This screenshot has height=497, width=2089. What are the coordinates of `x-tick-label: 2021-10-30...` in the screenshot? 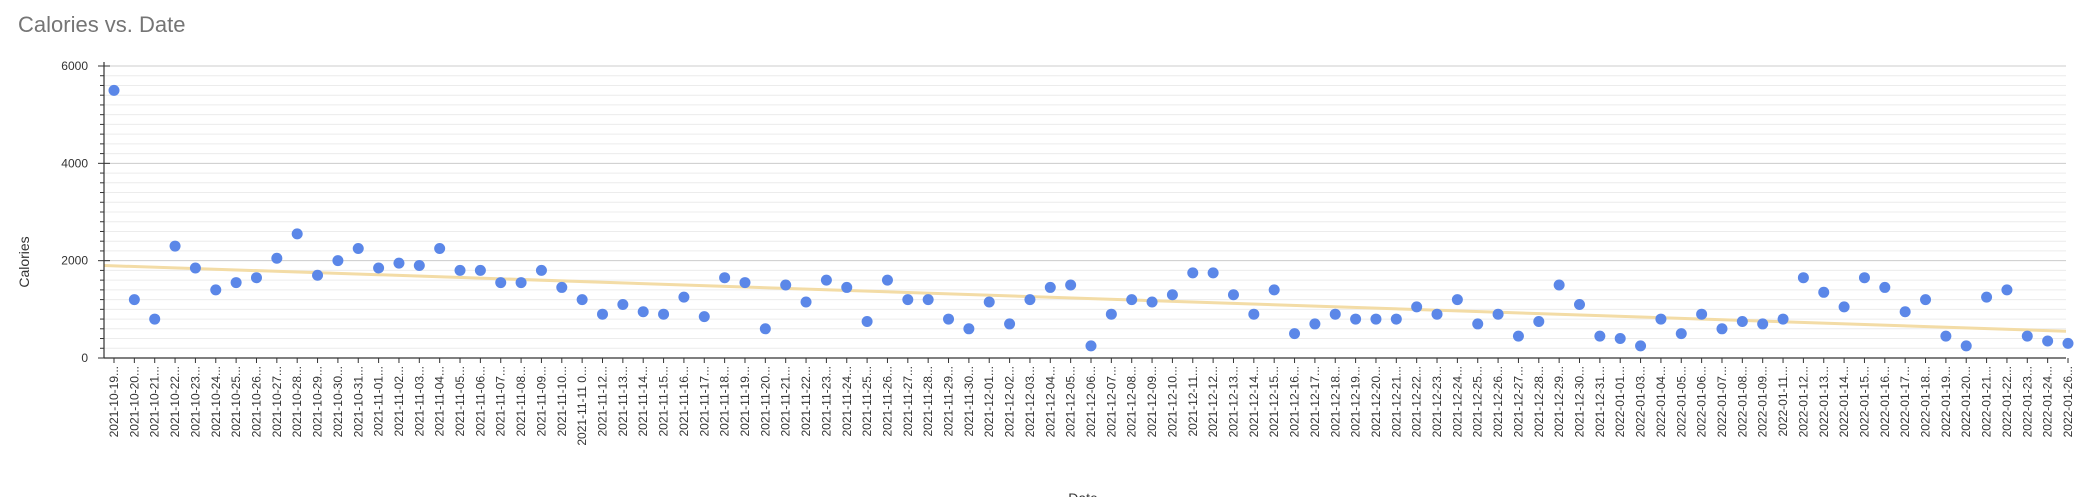 It's located at (338, 401).